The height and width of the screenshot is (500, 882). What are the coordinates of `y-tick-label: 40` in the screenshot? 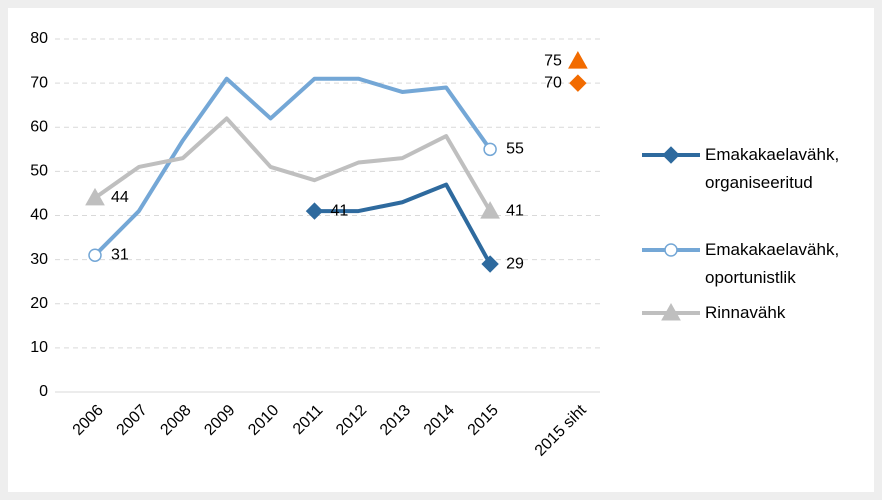 It's located at (39, 215).